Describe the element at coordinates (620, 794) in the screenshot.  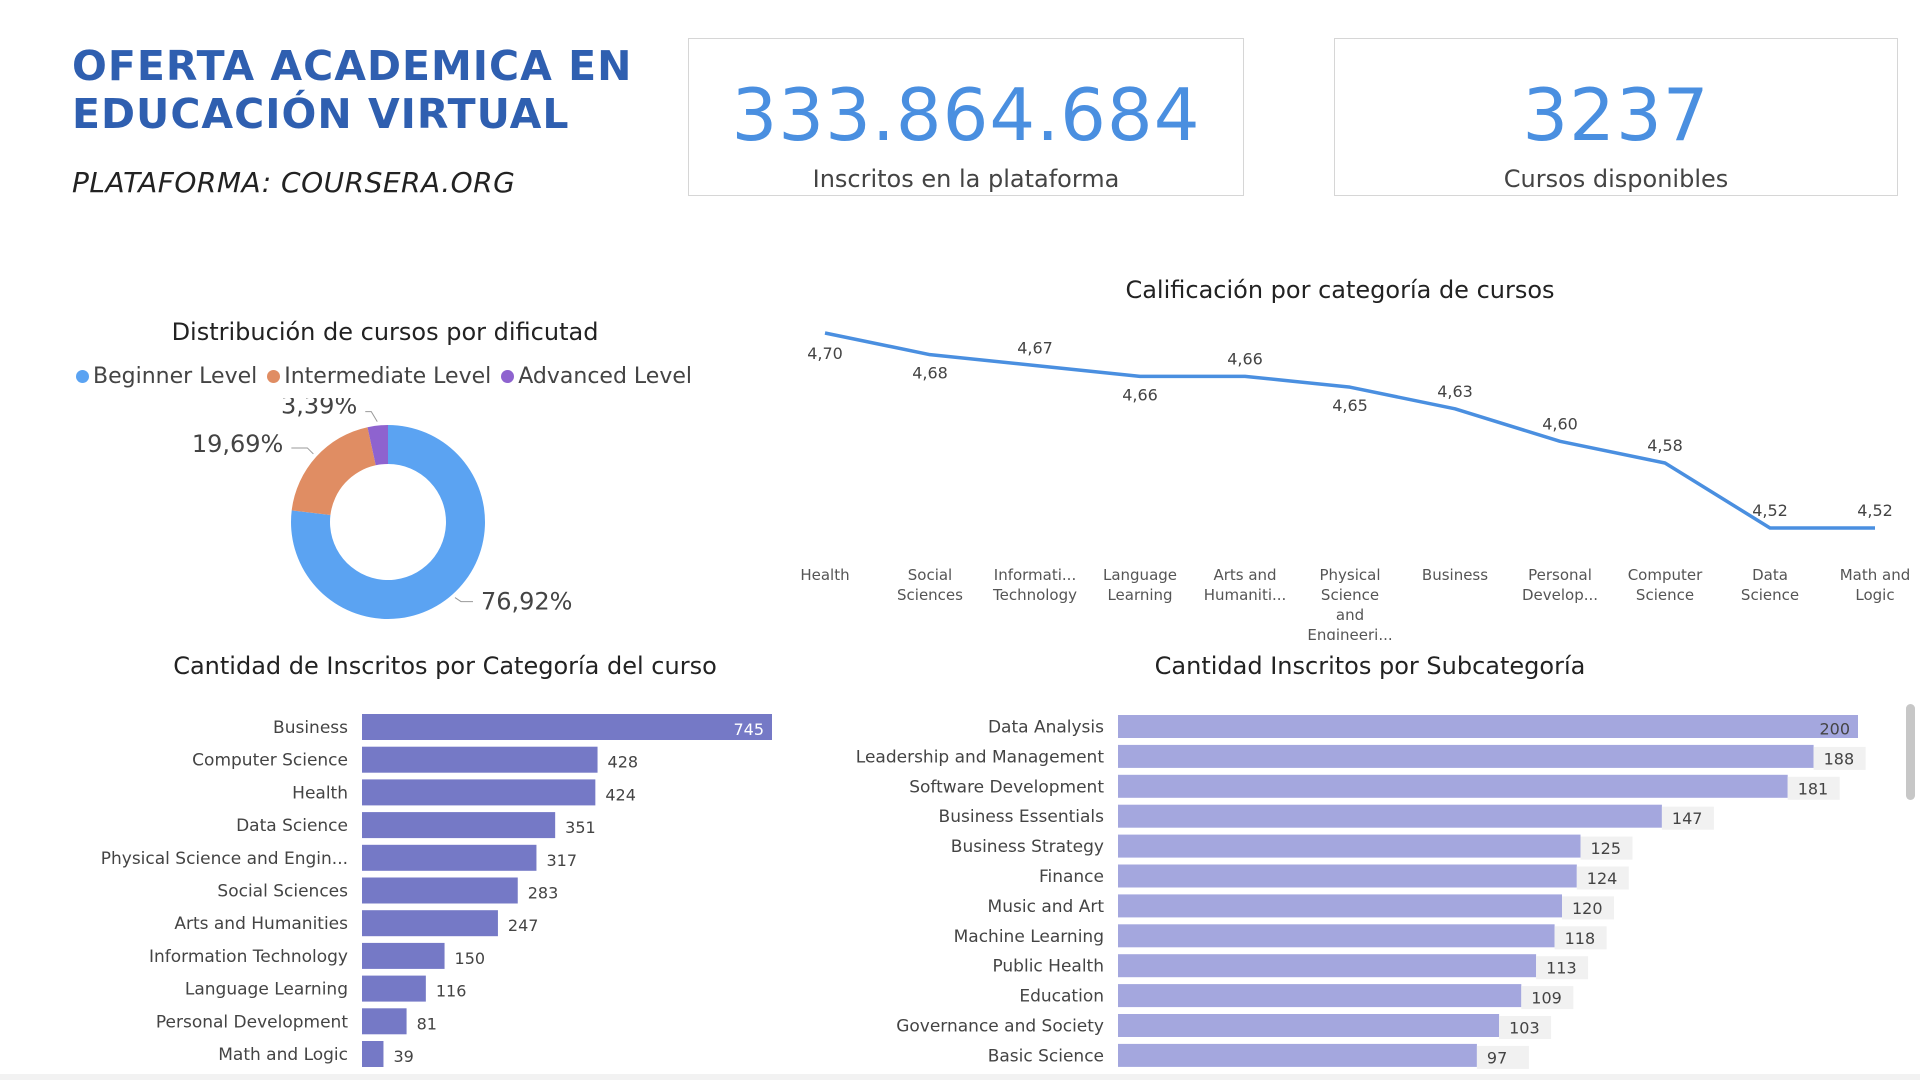
I see `bar-value-2: 424` at that location.